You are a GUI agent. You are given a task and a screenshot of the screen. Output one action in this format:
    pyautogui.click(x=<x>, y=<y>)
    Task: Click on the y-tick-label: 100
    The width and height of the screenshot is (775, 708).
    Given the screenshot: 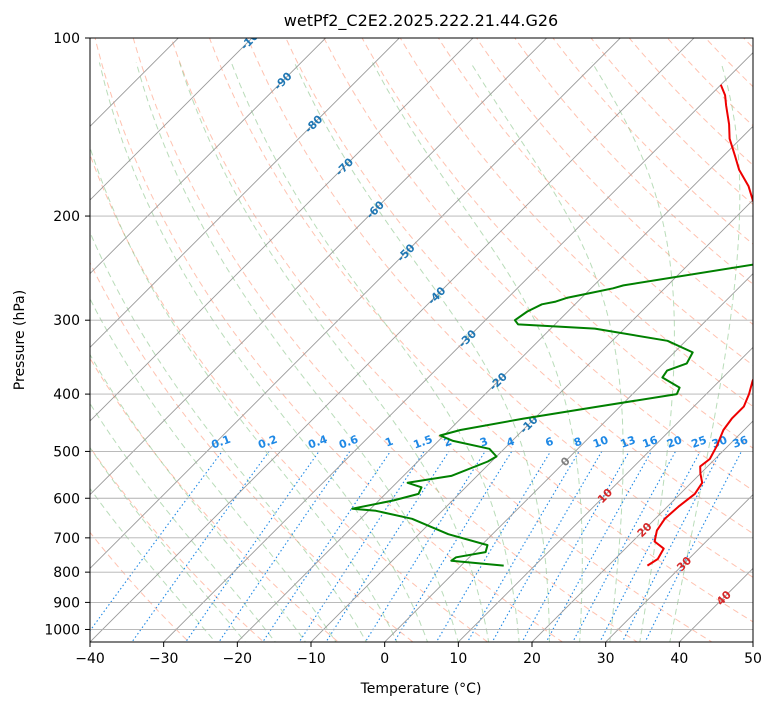 What is the action you would take?
    pyautogui.click(x=66, y=39)
    